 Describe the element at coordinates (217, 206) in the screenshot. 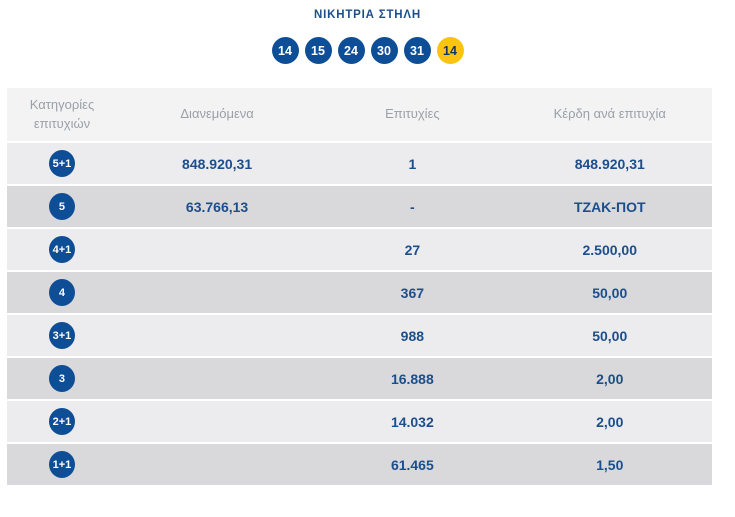

I see `distributed-amount: 63.766,13` at that location.